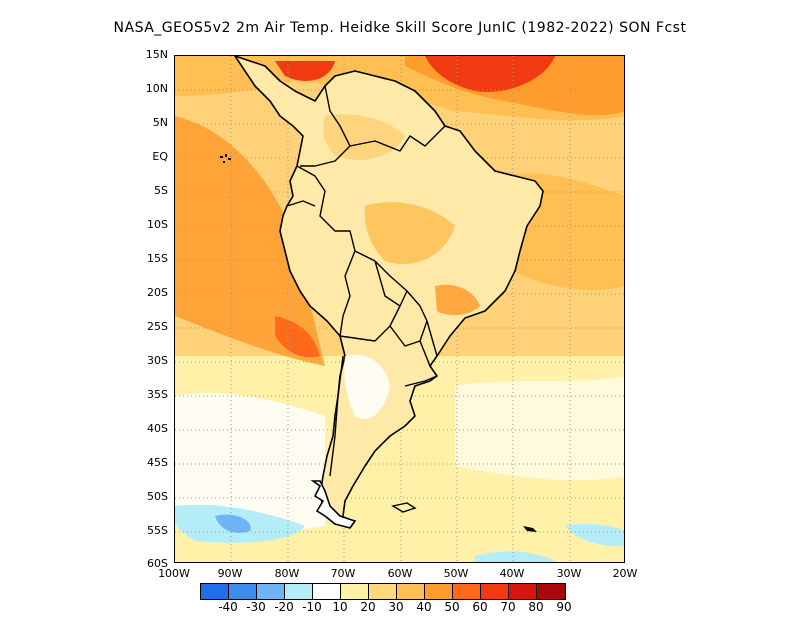  What do you see at coordinates (480, 607) in the screenshot?
I see `colorbar-label: 60` at bounding box center [480, 607].